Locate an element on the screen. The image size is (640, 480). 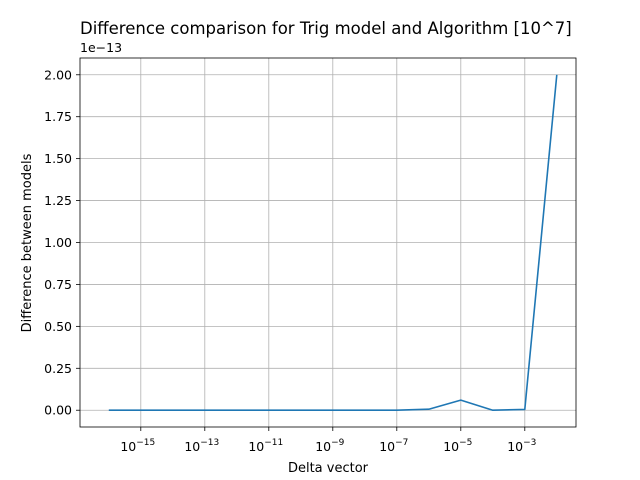
y-axis: 0.00 0.25 0.50 0.75 1.00 1.25 1.50 1.75 2.00 is located at coordinates (62, 242).